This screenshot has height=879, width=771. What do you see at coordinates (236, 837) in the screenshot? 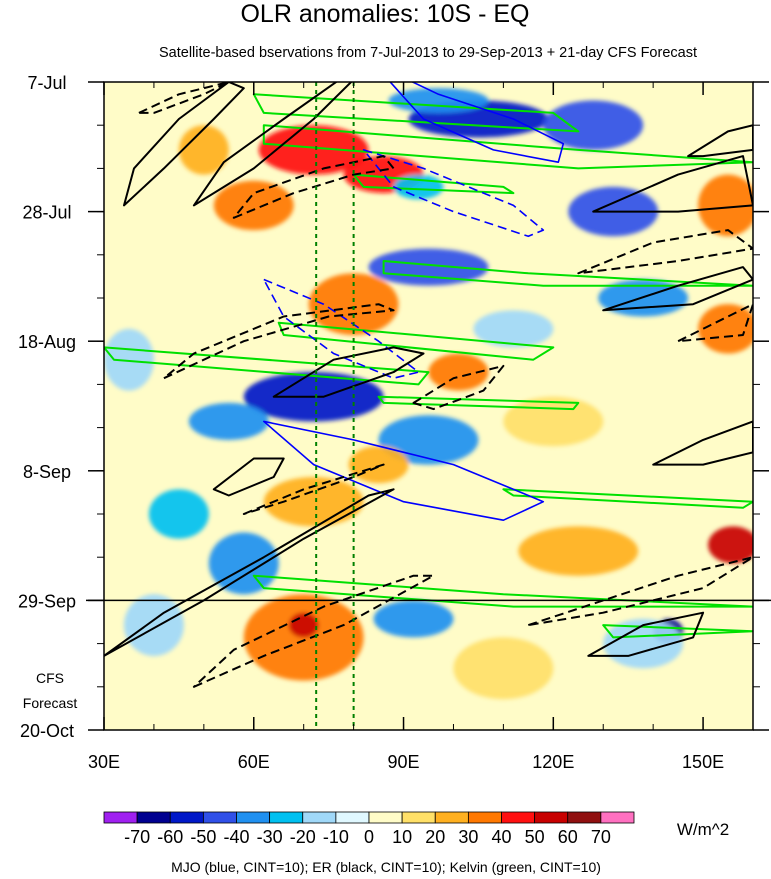
I see `colorbar-label: -40` at bounding box center [236, 837].